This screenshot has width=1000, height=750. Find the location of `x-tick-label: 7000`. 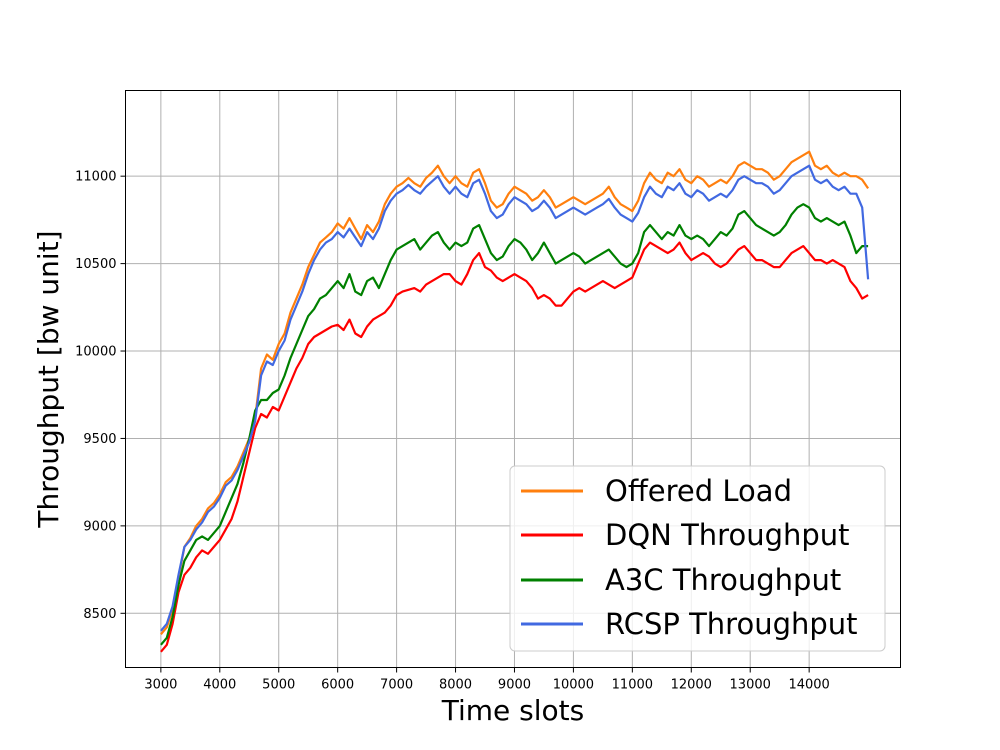

x-tick-label: 7000 is located at coordinates (396, 685).